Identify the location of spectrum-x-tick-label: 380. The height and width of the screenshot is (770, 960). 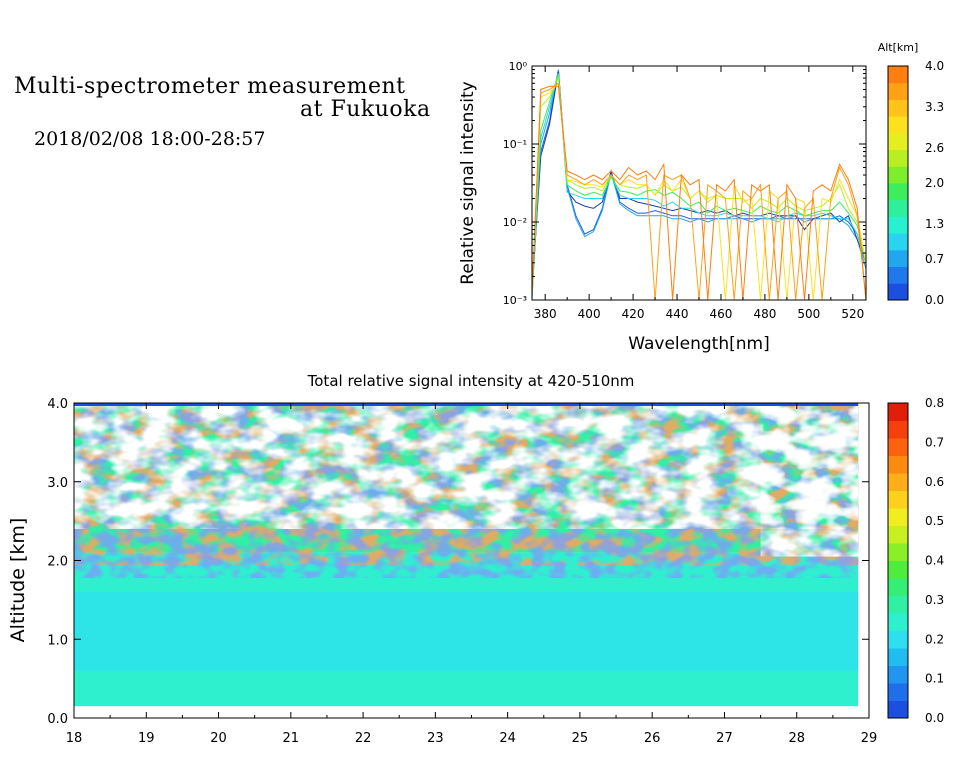
(545, 314).